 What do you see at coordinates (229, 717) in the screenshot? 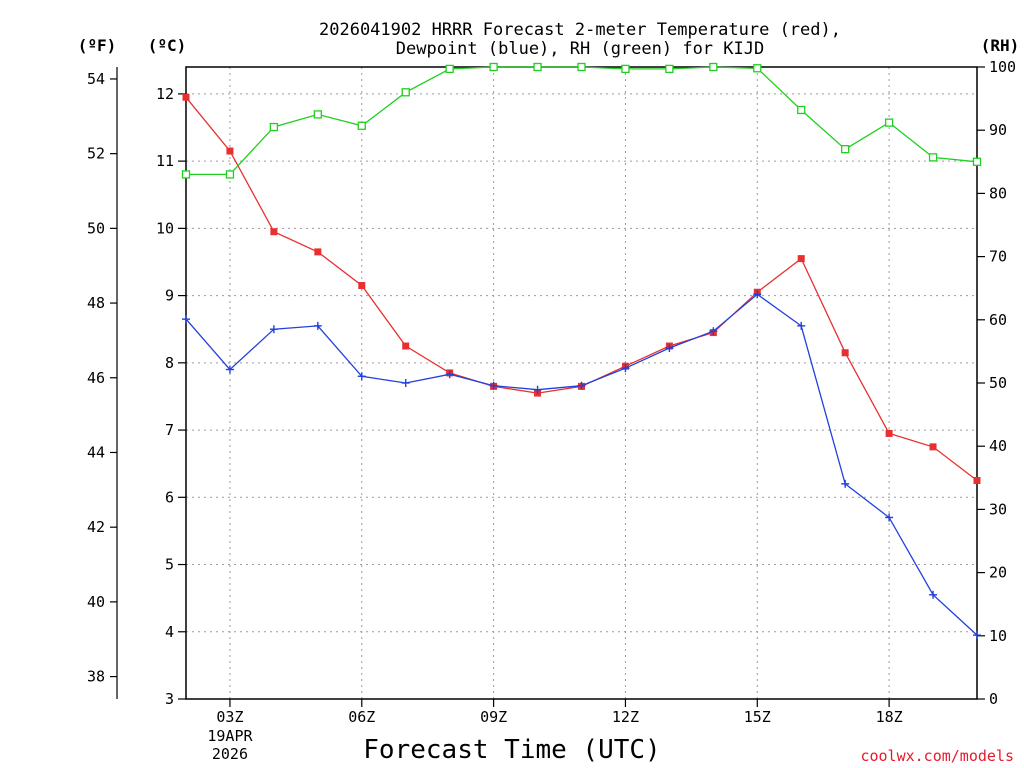
I see `x-tick-label: 03Z` at bounding box center [229, 717].